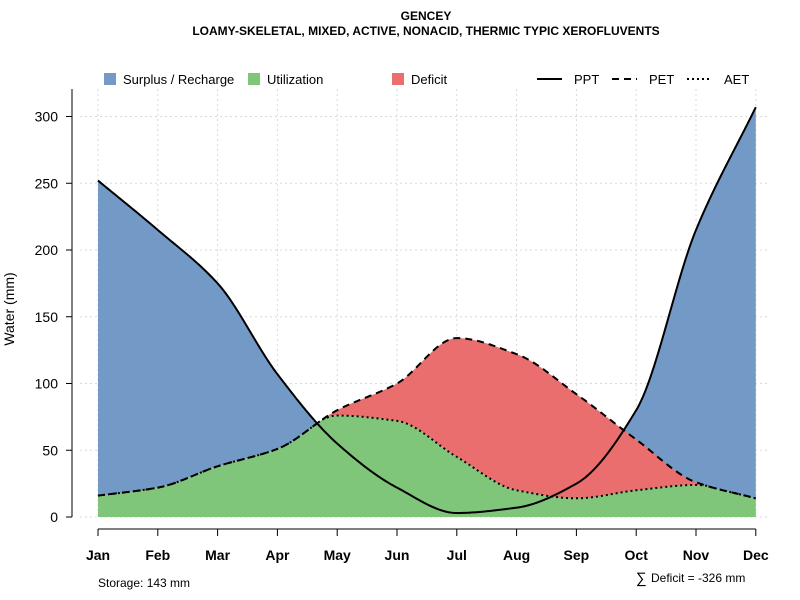  What do you see at coordinates (426, 16) in the screenshot?
I see `chart-title: GENCEY` at bounding box center [426, 16].